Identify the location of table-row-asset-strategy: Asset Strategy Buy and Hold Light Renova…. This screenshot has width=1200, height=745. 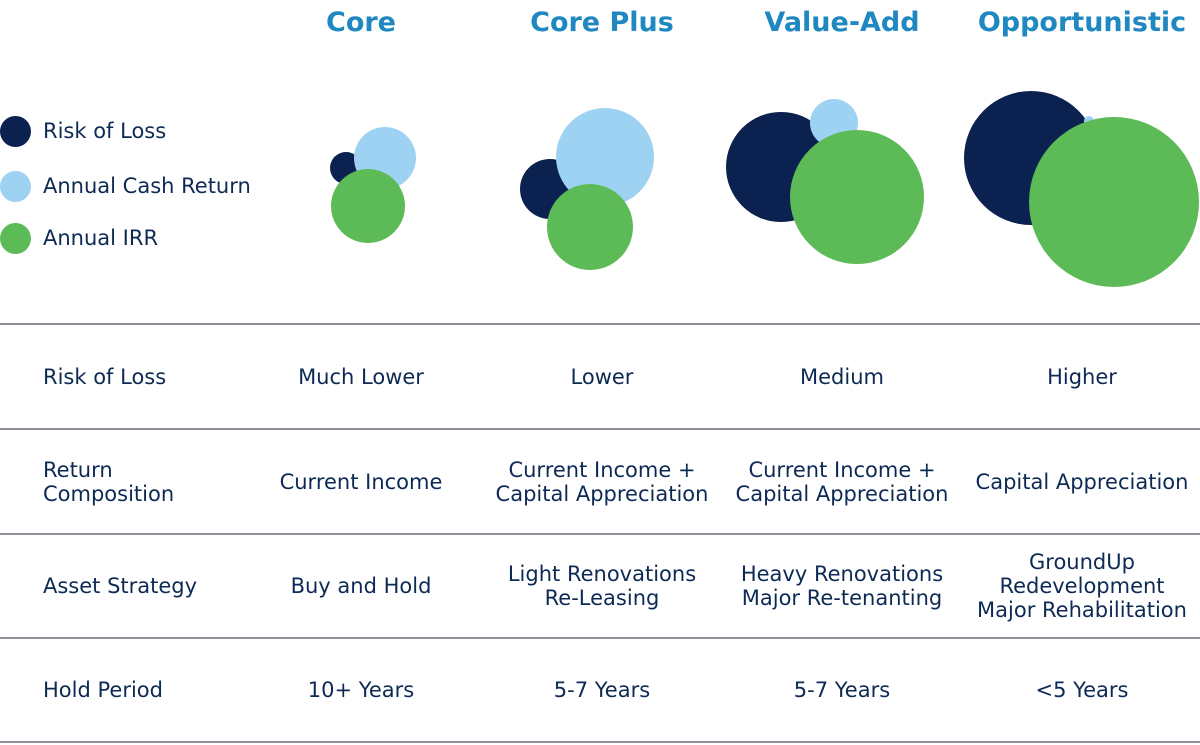
(600, 586).